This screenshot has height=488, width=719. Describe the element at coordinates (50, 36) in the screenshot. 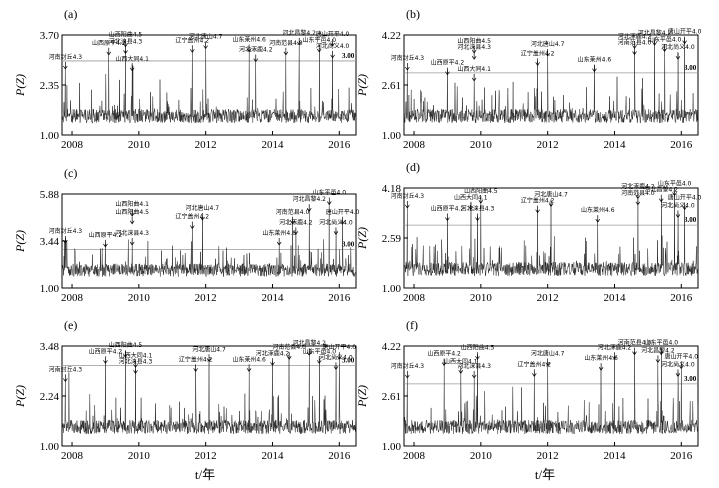

I see `y-tick-label: 3.70` at that location.